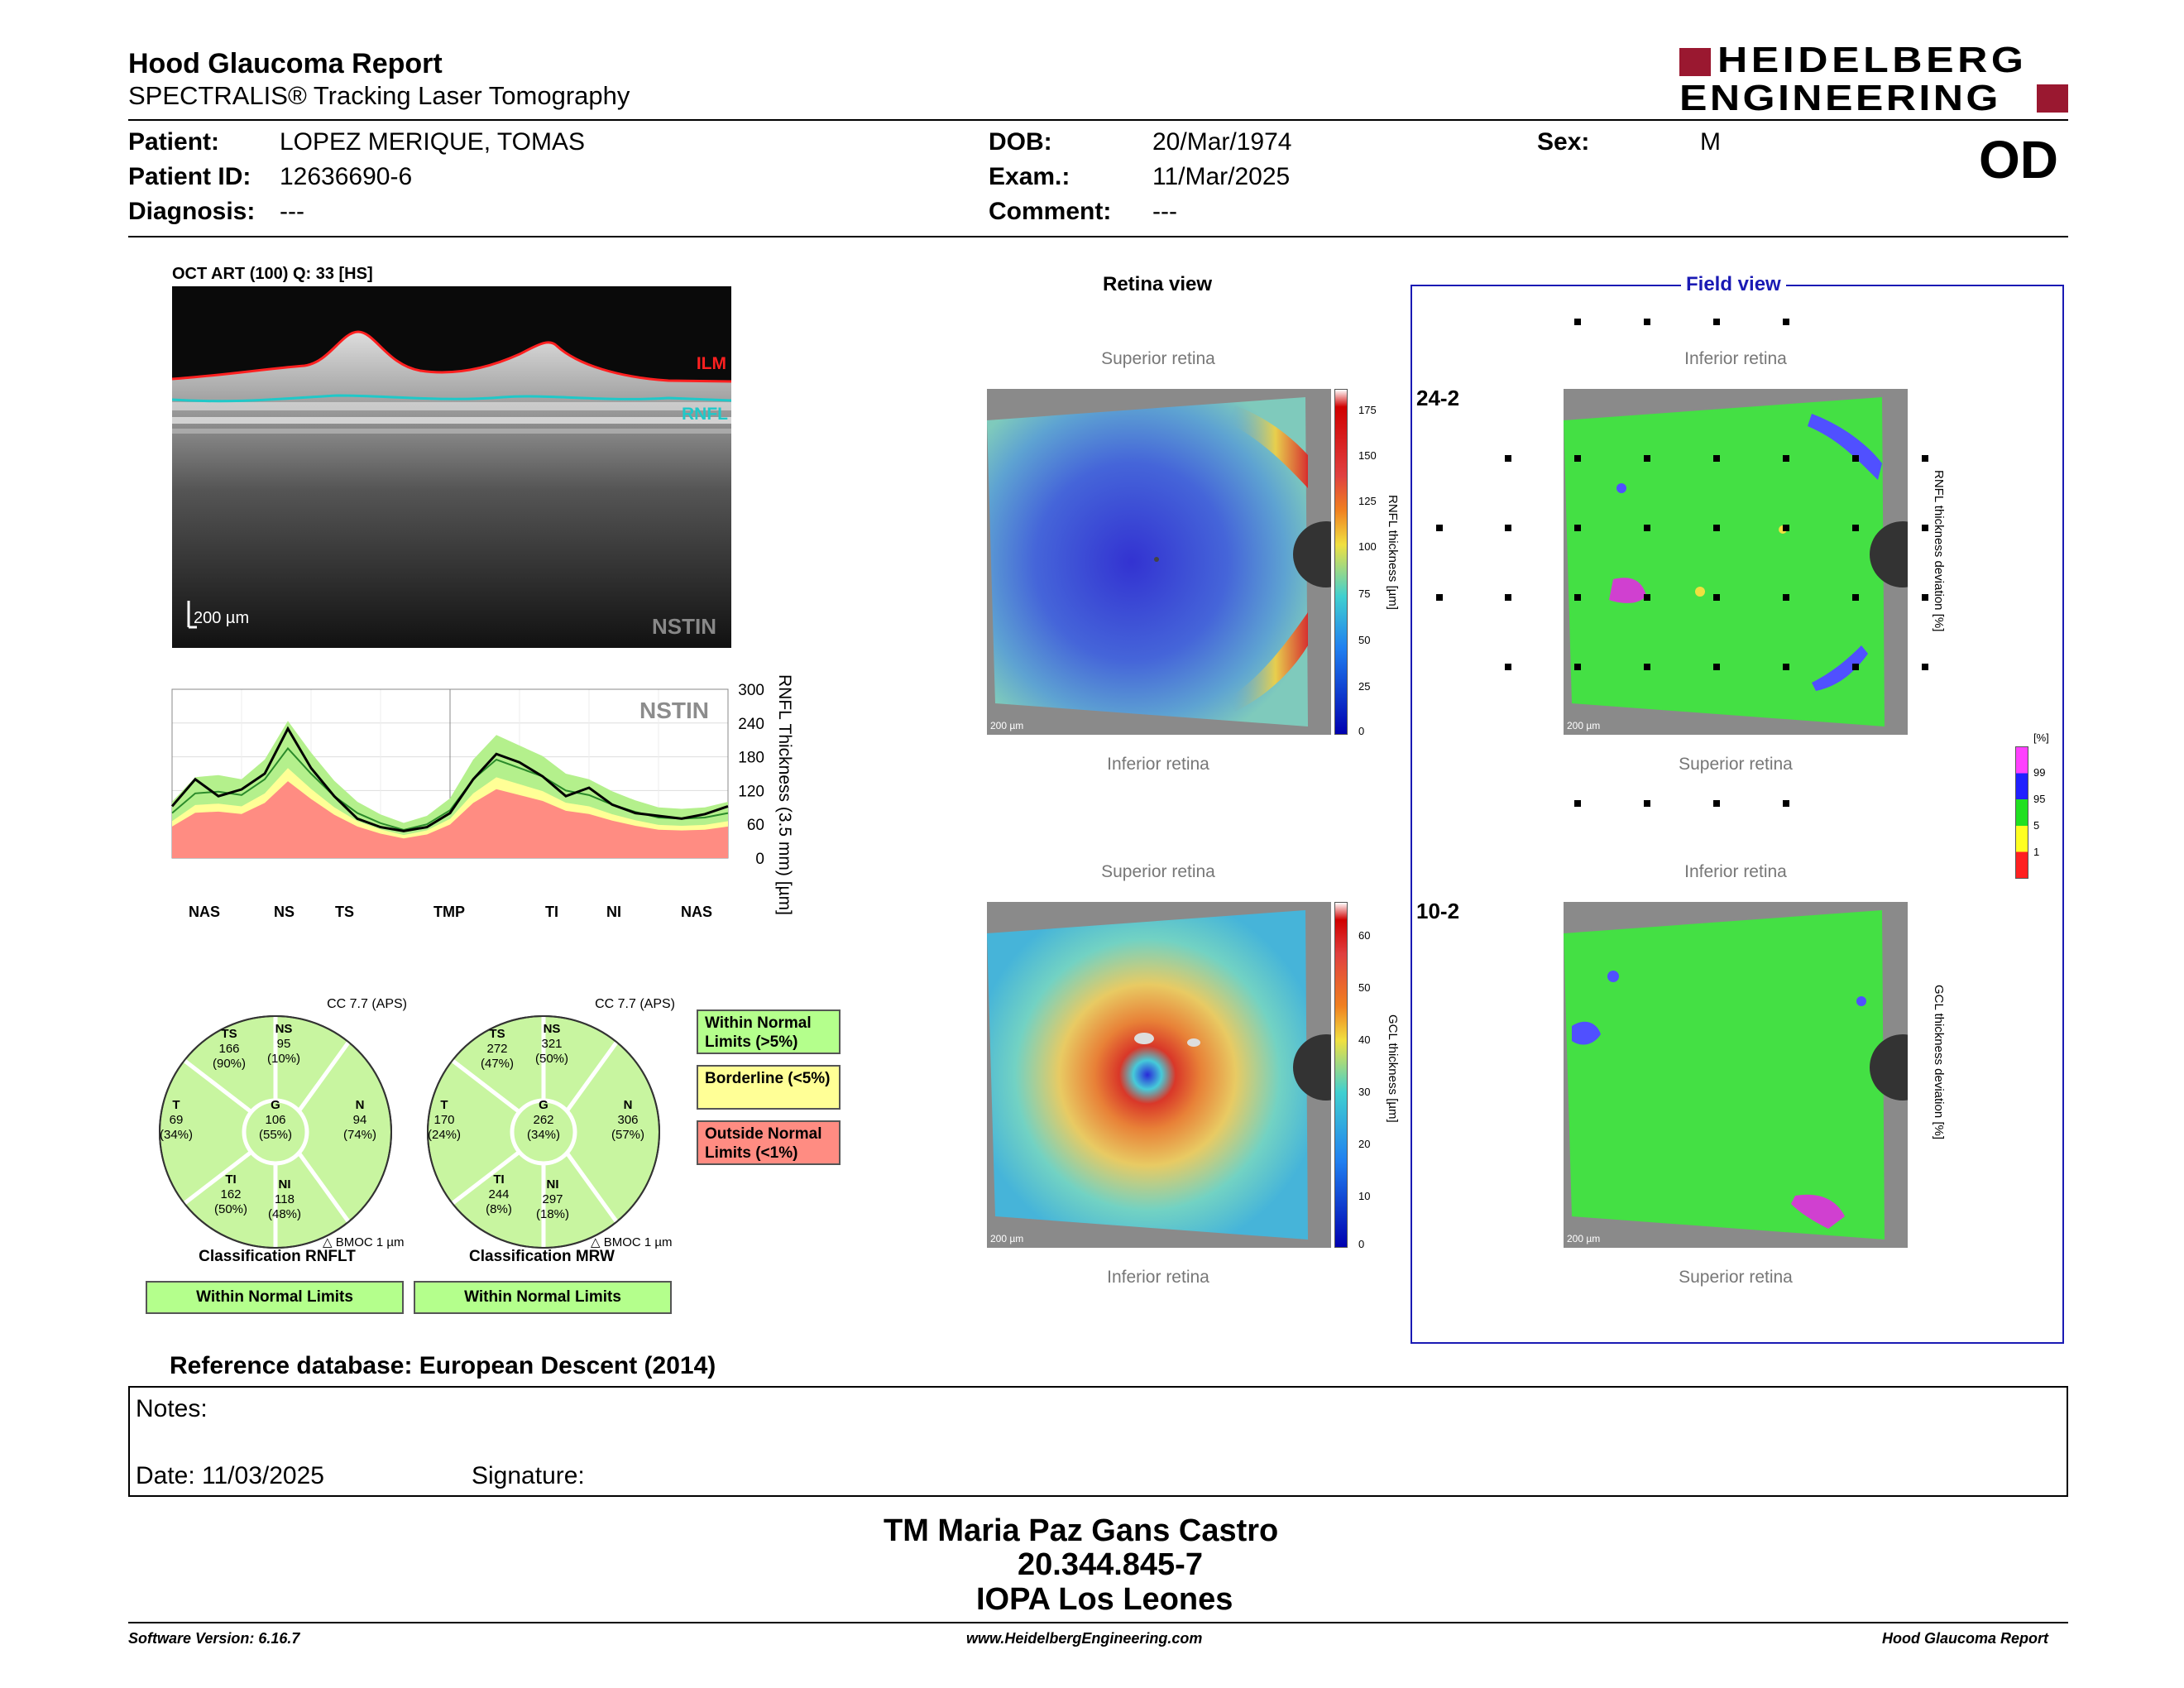 The image size is (2184, 1688). Describe the element at coordinates (1158, 871) in the screenshot. I see `retina-superior-2: Superior retina` at that location.